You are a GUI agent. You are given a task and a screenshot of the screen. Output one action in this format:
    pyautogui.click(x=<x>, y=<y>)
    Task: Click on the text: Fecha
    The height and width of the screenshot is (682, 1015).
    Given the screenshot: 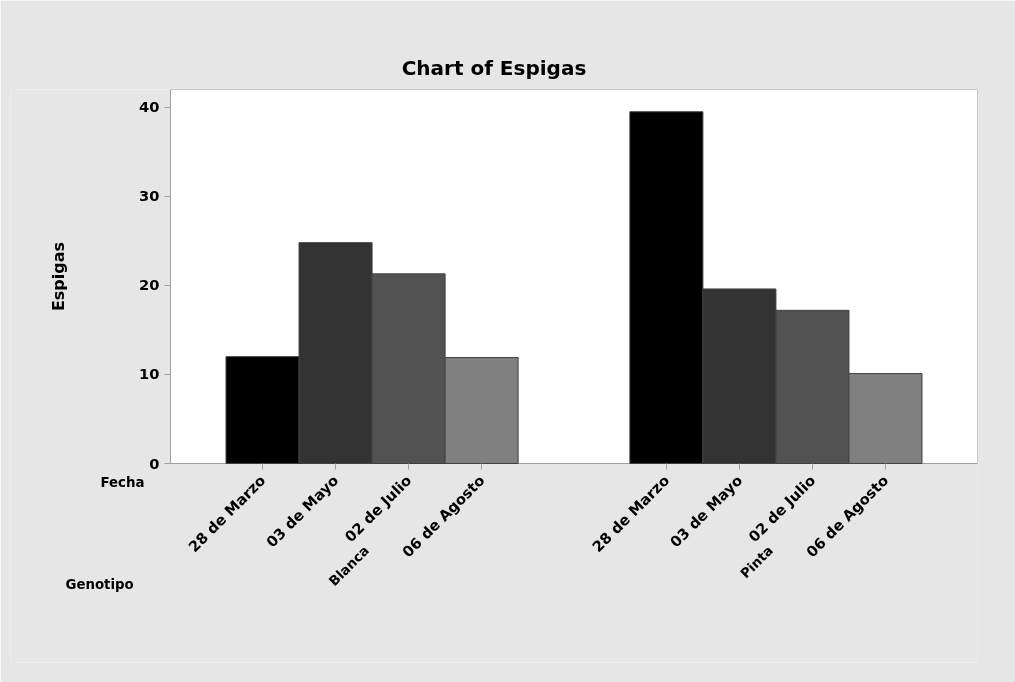 What is the action you would take?
    pyautogui.click(x=122, y=482)
    